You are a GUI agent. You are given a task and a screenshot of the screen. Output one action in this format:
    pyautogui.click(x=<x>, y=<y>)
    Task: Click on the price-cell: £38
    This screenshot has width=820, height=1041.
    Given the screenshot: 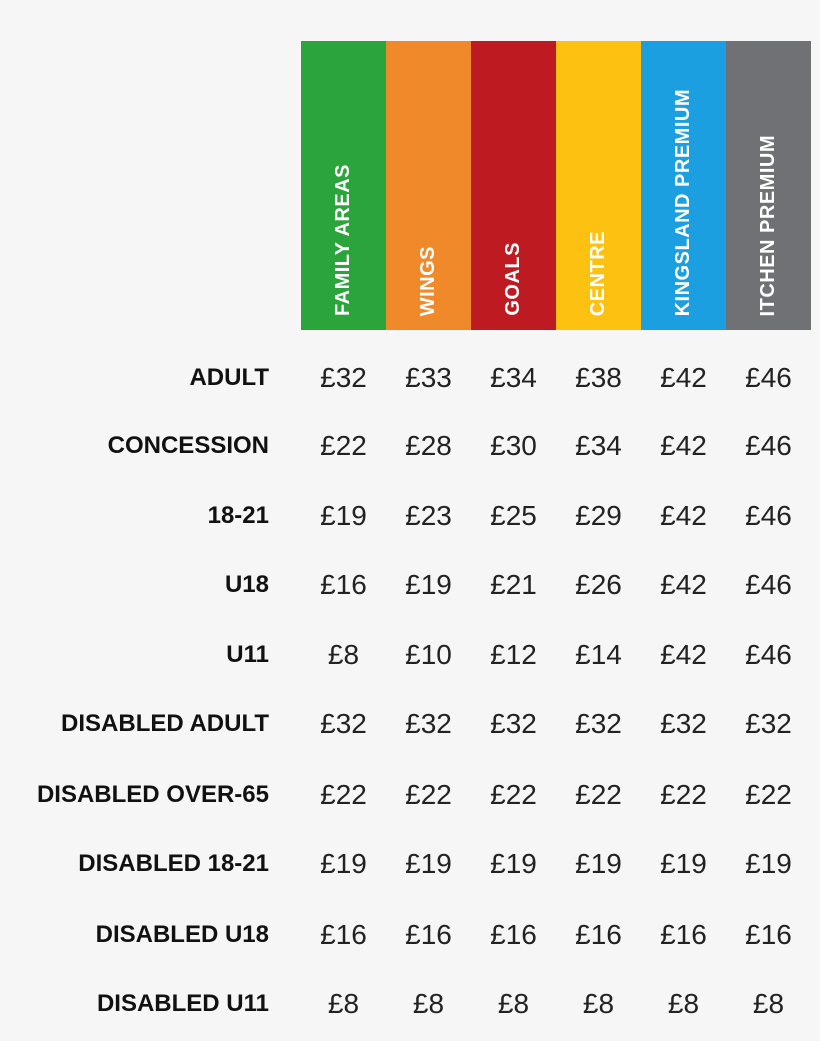 What is the action you would take?
    pyautogui.click(x=598, y=377)
    